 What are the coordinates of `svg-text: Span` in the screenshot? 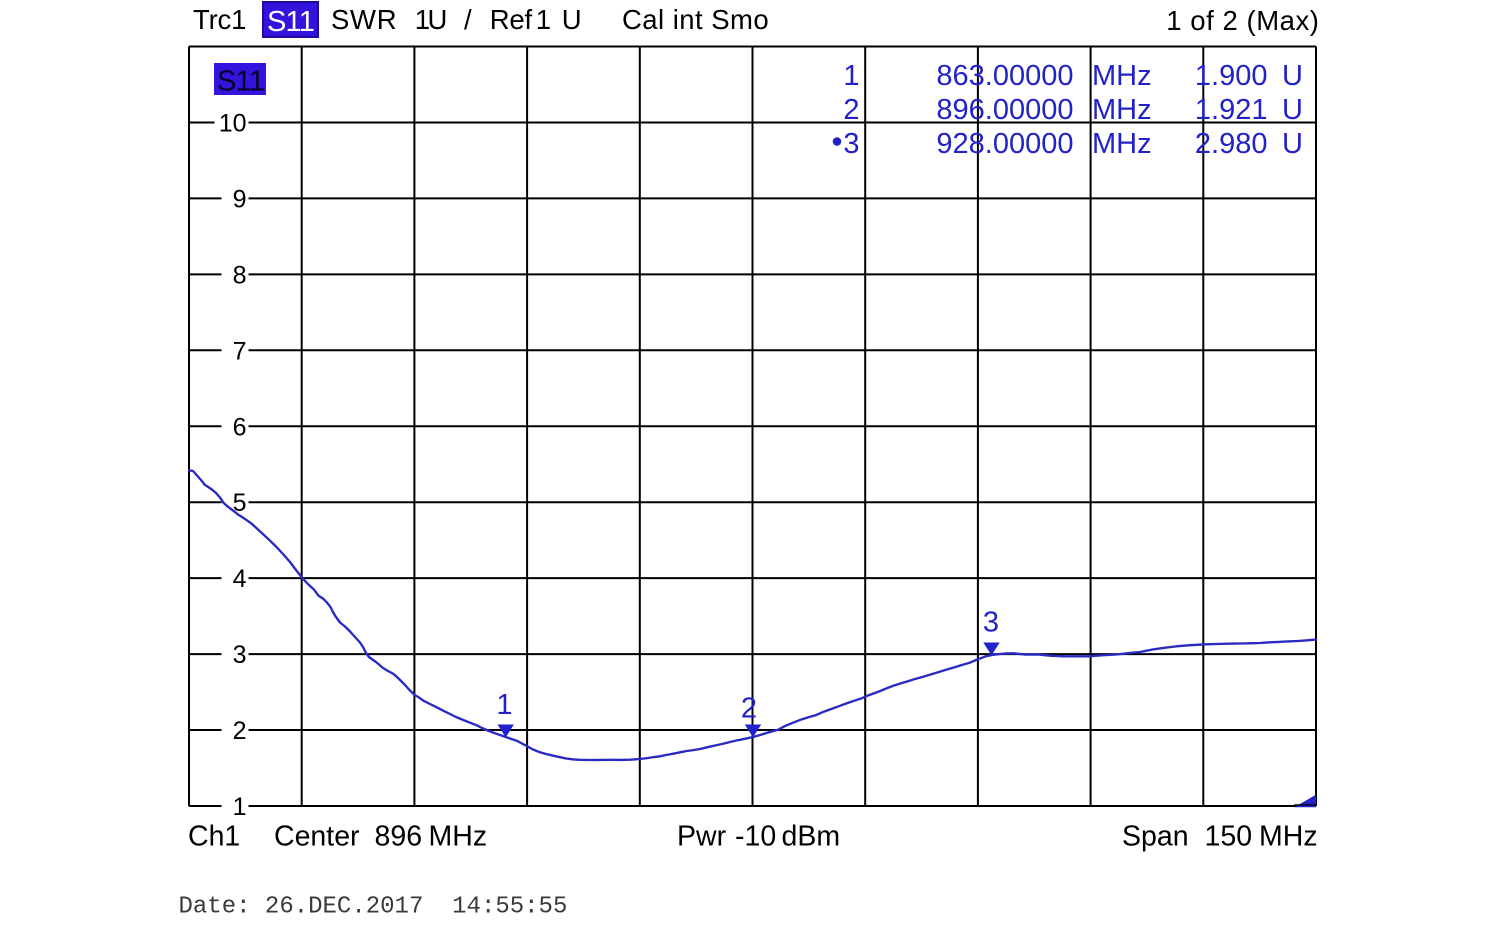 It's located at (1155, 837).